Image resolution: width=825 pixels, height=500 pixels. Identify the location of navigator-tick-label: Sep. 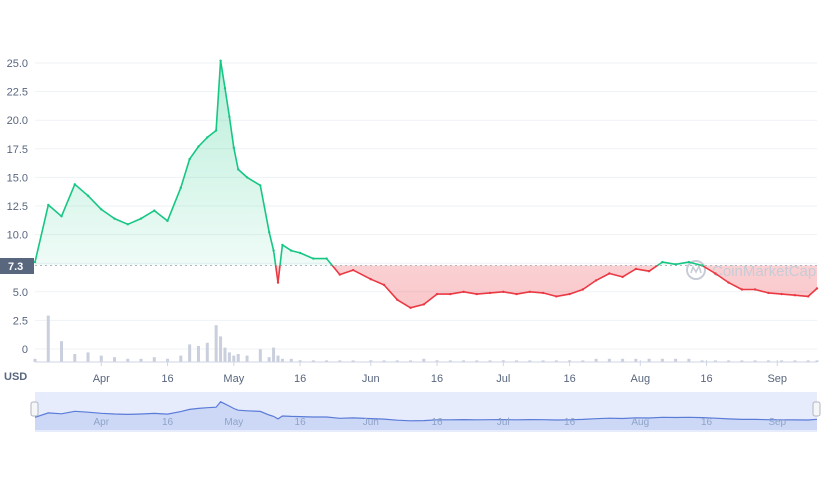
(777, 422).